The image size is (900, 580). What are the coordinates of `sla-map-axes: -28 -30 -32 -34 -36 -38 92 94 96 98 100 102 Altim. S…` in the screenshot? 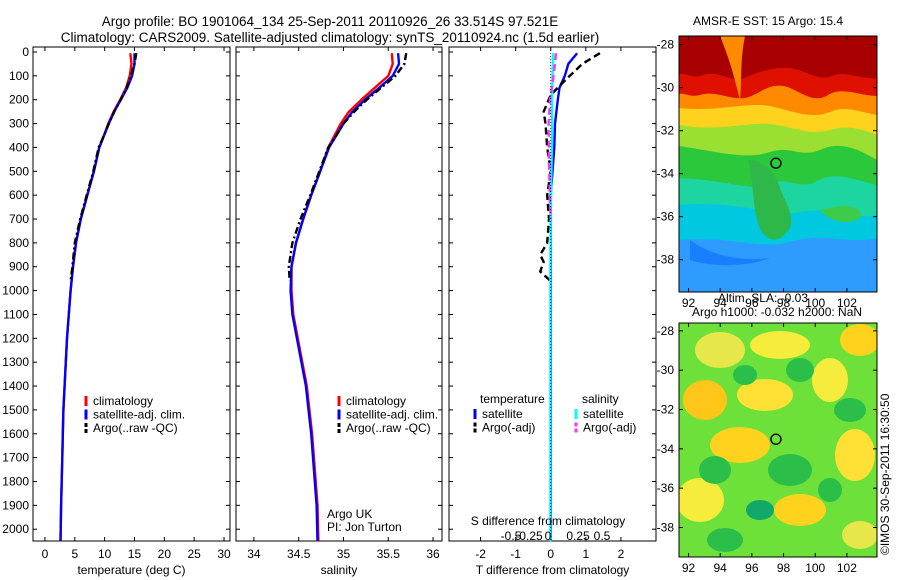 It's located at (767, 433).